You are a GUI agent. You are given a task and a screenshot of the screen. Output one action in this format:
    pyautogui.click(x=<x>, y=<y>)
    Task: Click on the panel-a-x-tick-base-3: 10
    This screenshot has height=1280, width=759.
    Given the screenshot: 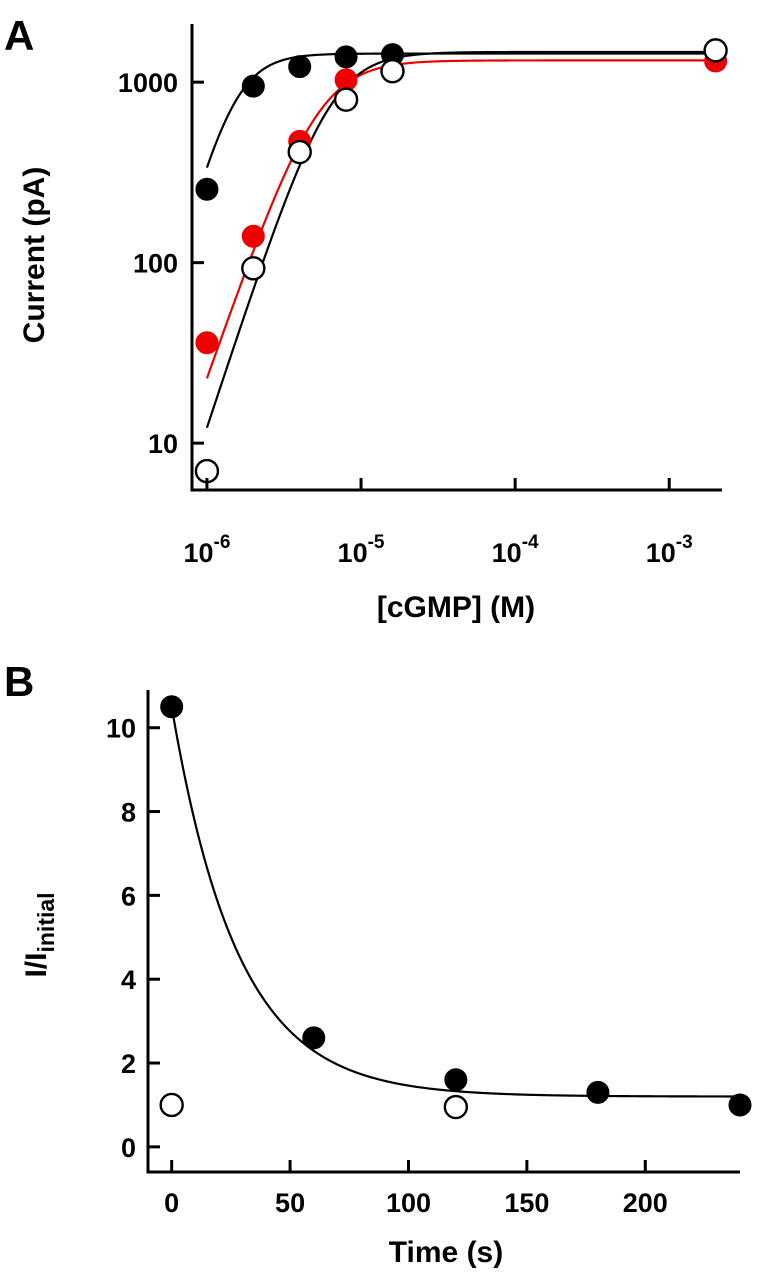 What is the action you would take?
    pyautogui.click(x=507, y=553)
    